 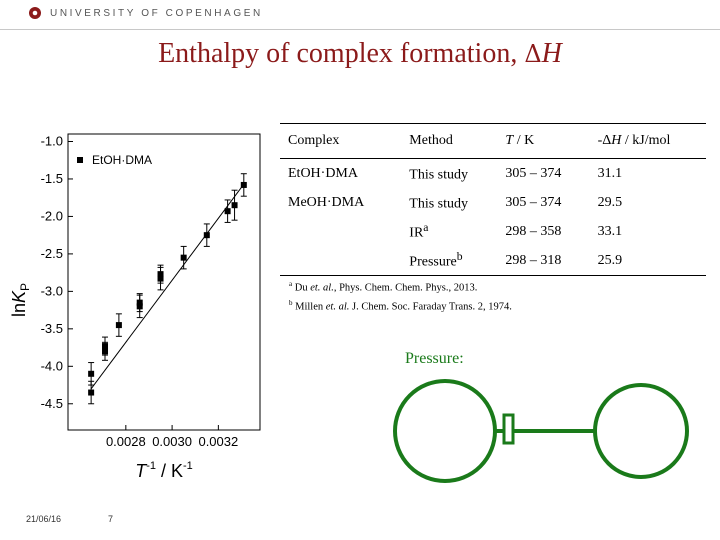 I want to click on cell-enthalpy: 25.9, so click(x=647, y=261).